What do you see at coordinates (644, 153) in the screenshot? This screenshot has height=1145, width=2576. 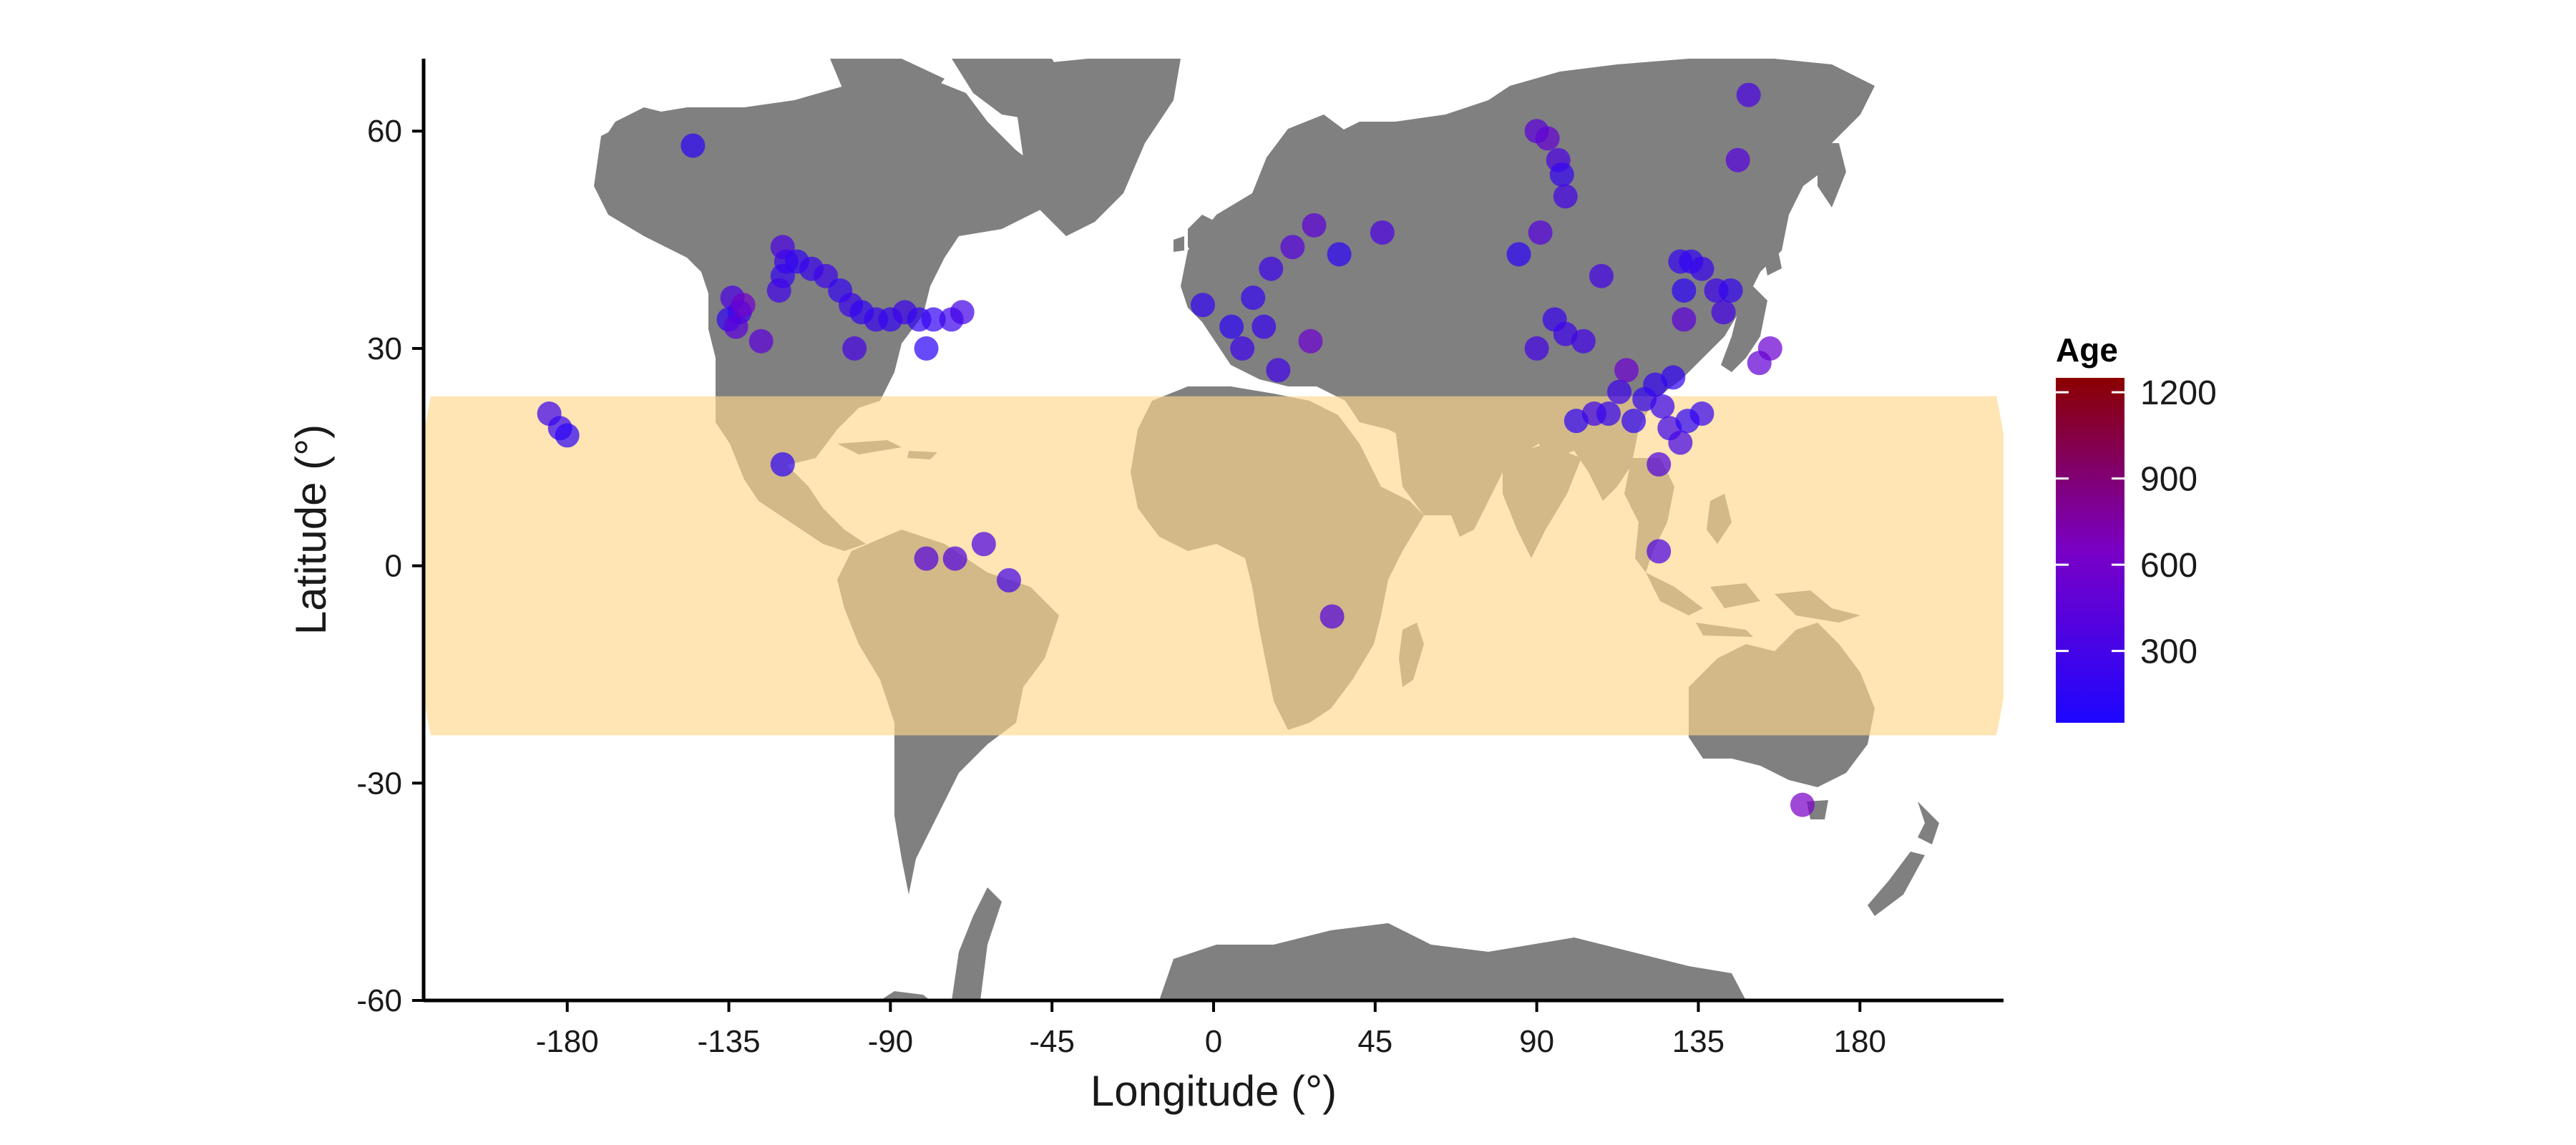 I see `land-alaska` at bounding box center [644, 153].